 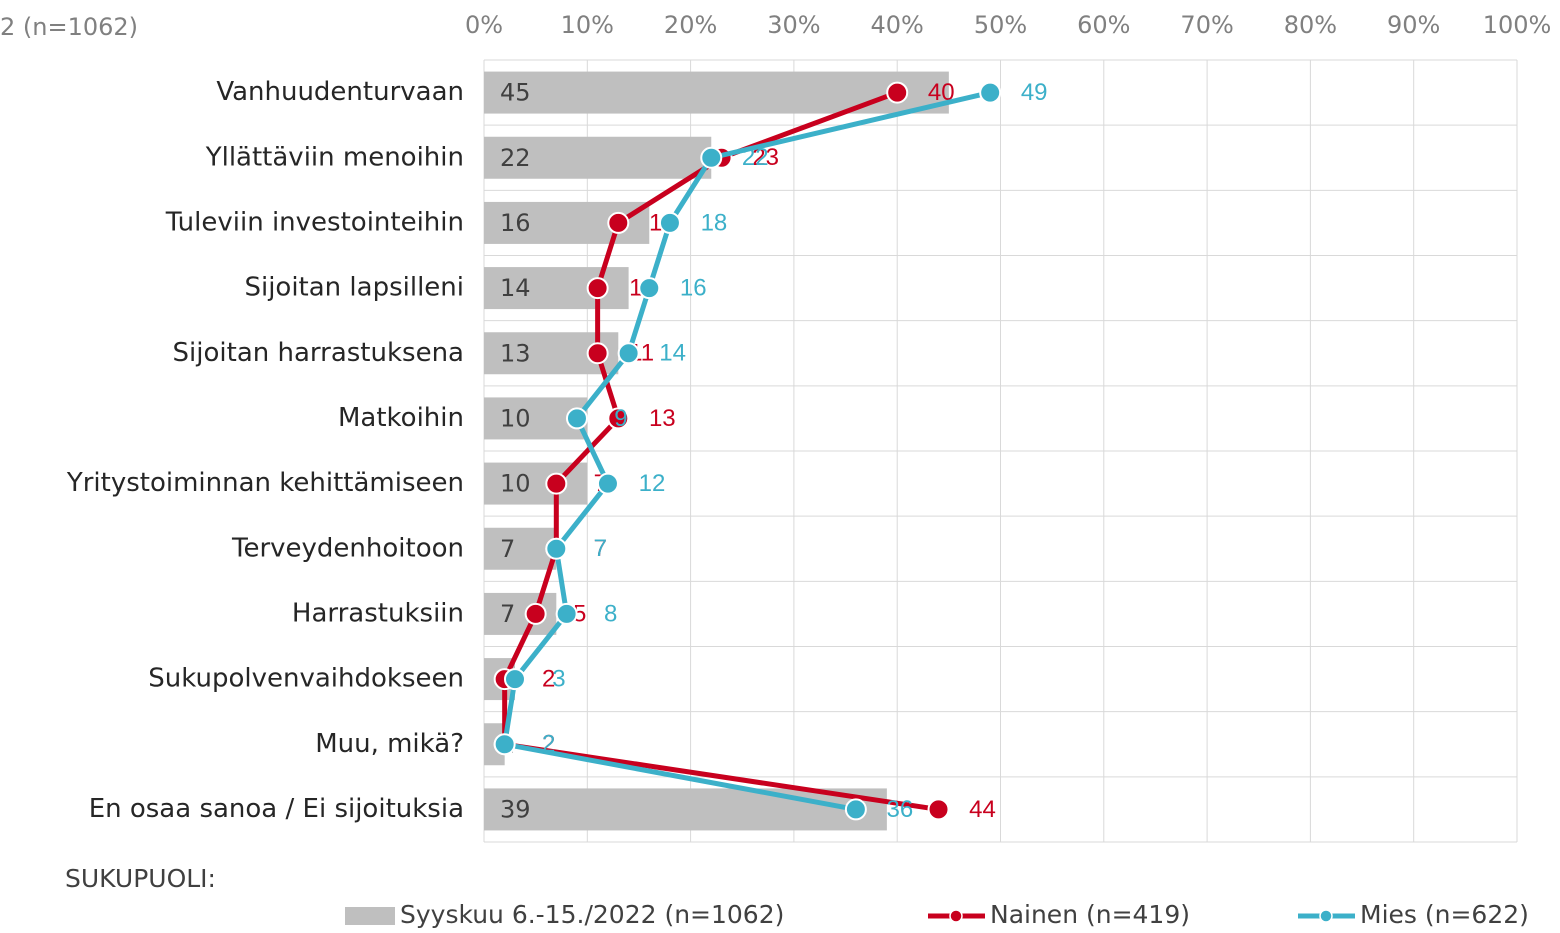 I want to click on point-value-label: 49, so click(x=1034, y=92).